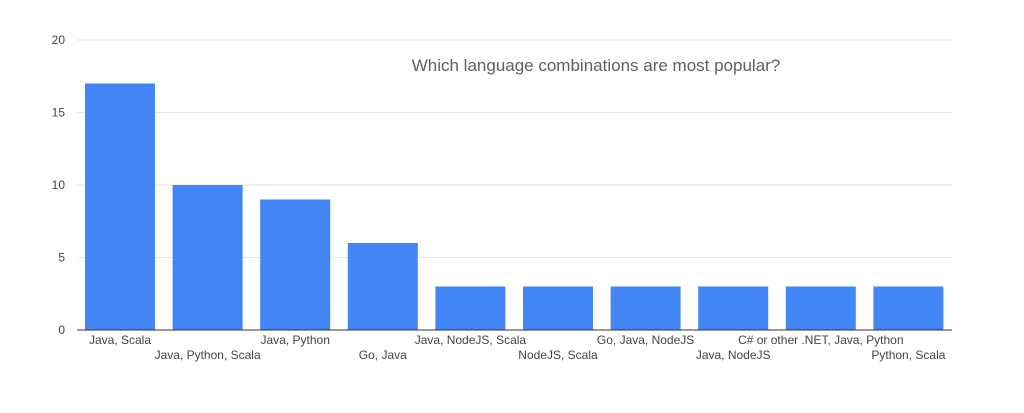 The width and height of the screenshot is (1024, 413). What do you see at coordinates (208, 355) in the screenshot?
I see `x-tick-label-2: Java, Python, Scala` at bounding box center [208, 355].